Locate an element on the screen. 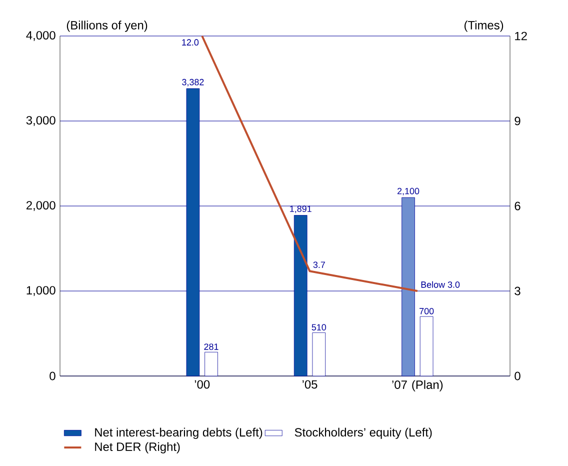  y-tick-label: 3,000 is located at coordinates (41, 121).